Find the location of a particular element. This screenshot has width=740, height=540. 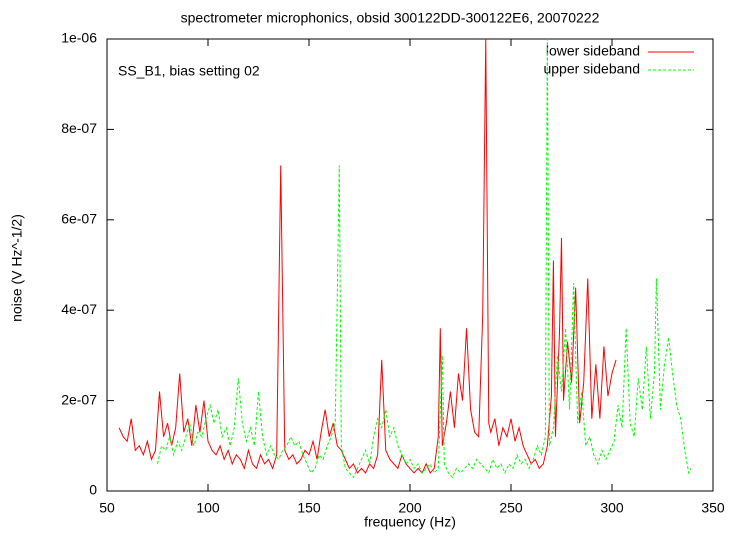

y-axis-label: noise (V Hz^-1/2) is located at coordinates (17, 268).